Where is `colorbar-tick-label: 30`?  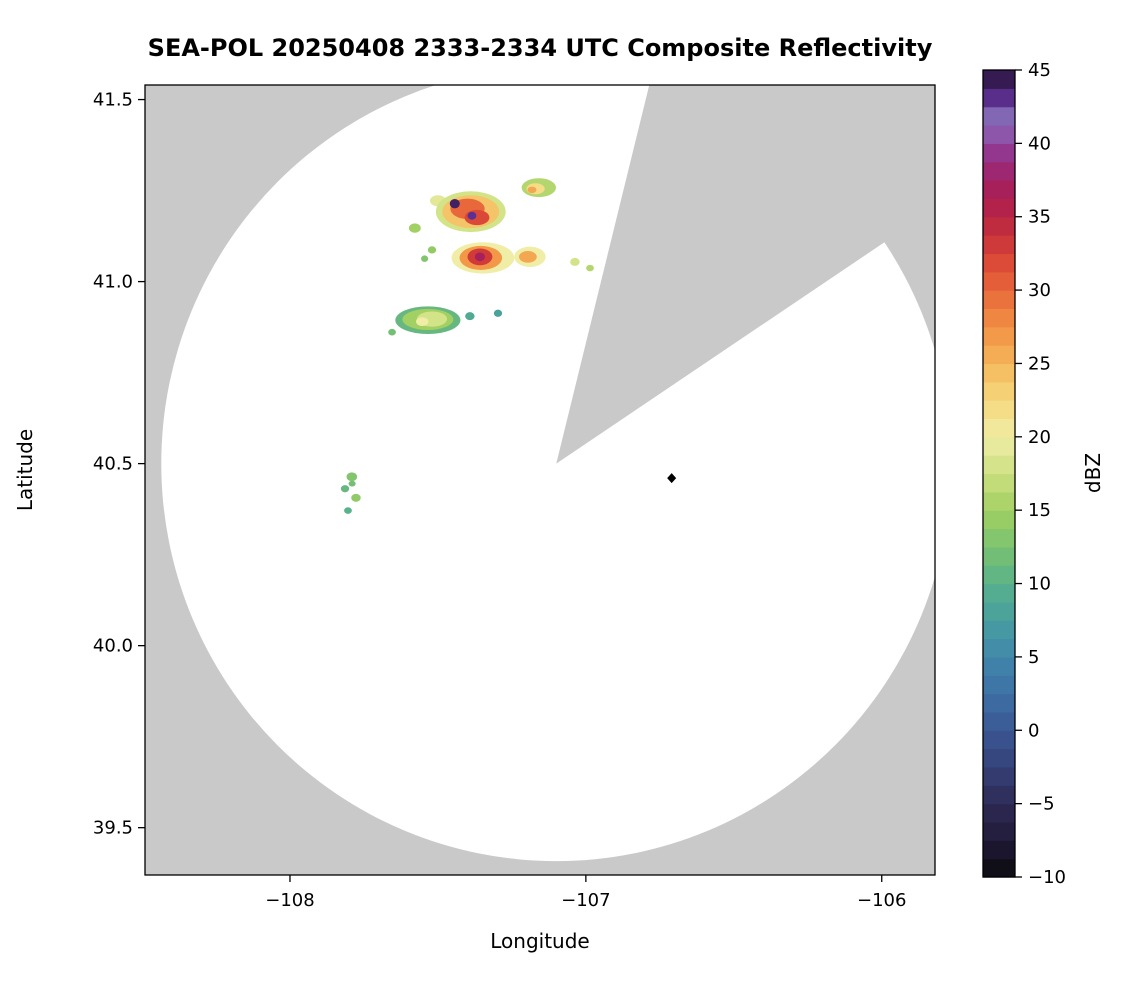 colorbar-tick-label: 30 is located at coordinates (1039, 290).